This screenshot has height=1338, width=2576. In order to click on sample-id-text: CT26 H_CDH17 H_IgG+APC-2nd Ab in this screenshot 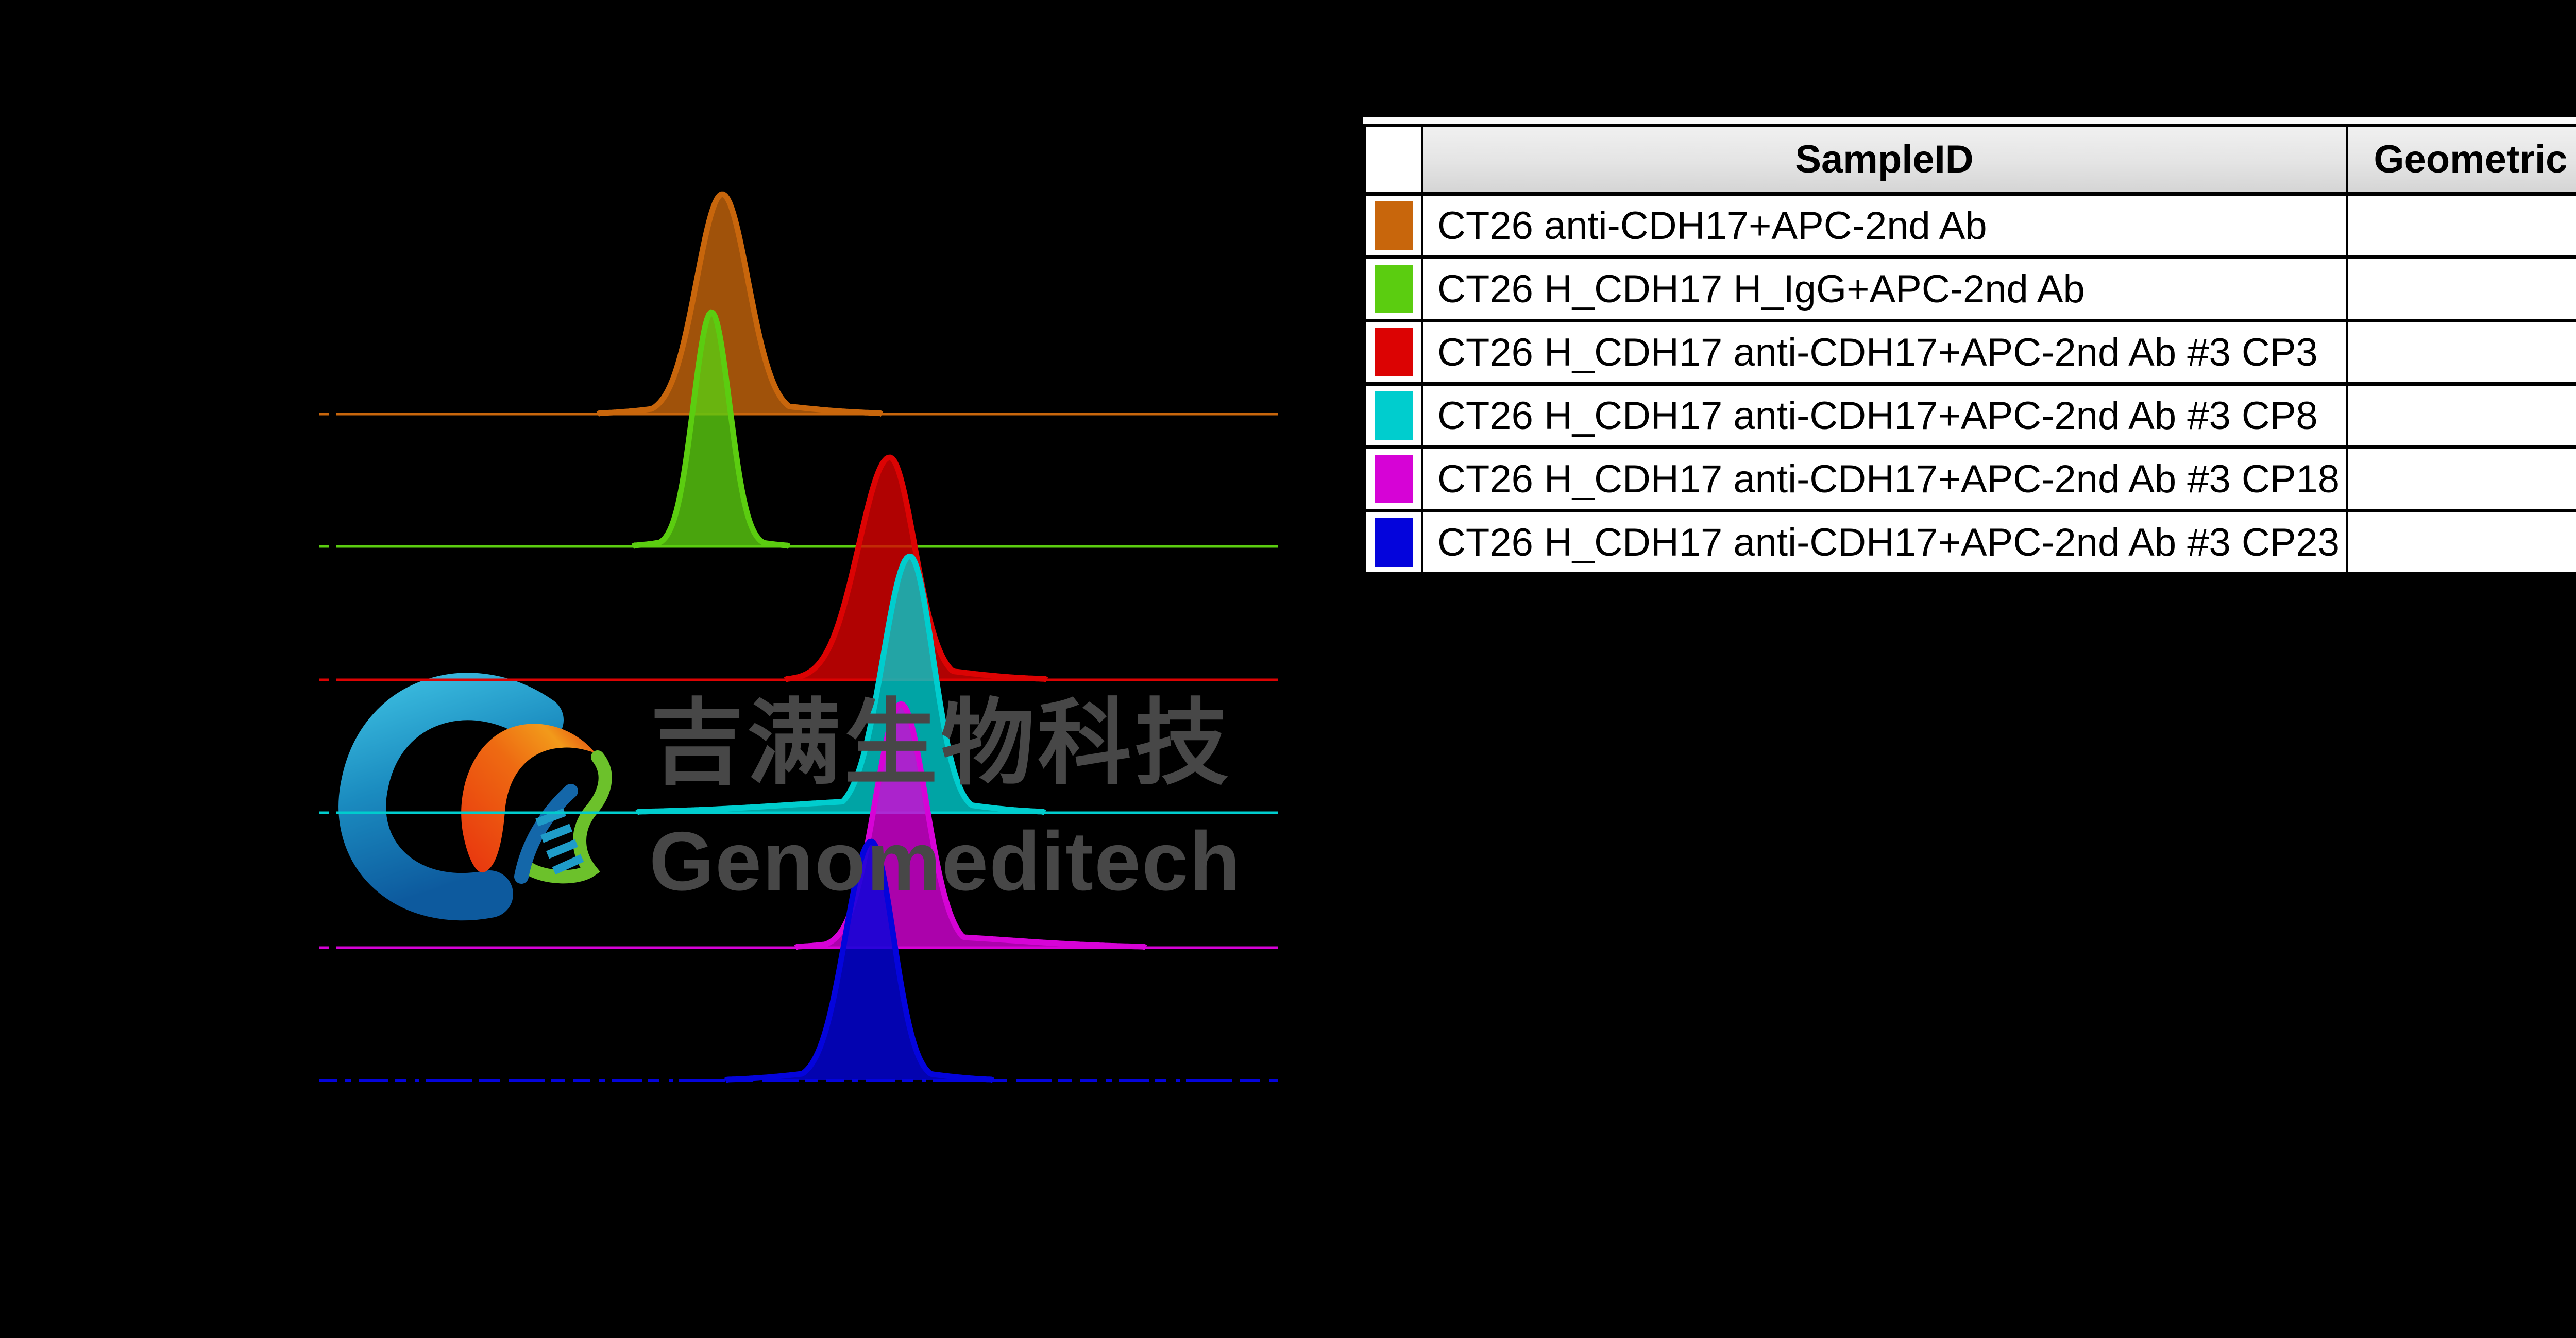, I will do `click(1761, 289)`.